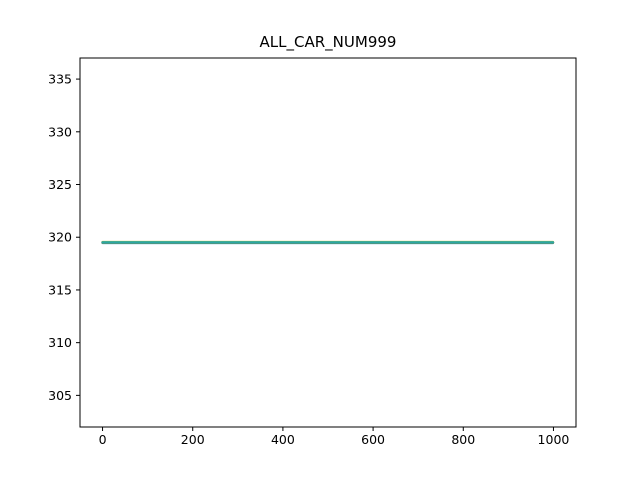 The height and width of the screenshot is (485, 640). What do you see at coordinates (60, 342) in the screenshot?
I see `y-tick-label: 310` at bounding box center [60, 342].